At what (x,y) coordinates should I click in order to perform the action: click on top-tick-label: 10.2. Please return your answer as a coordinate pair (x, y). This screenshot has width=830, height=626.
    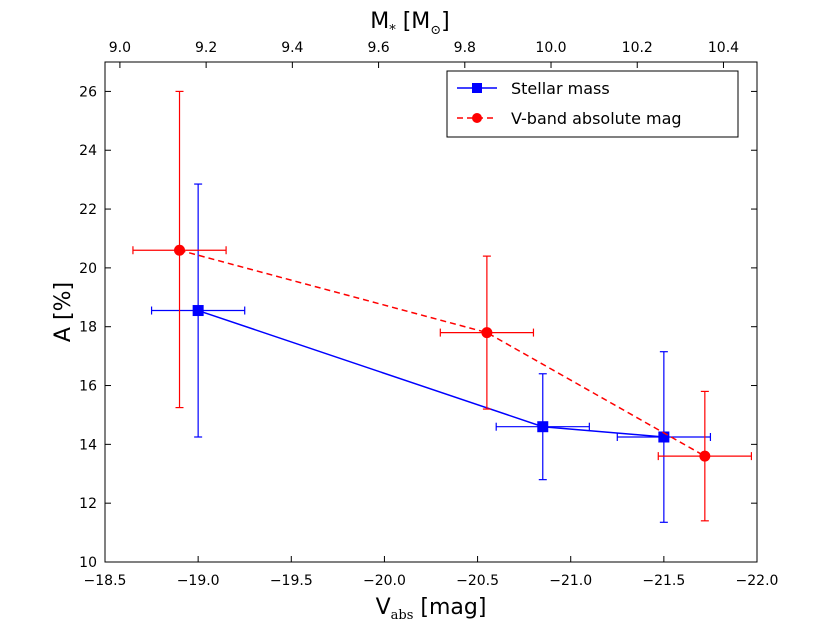
    Looking at the image, I should click on (637, 48).